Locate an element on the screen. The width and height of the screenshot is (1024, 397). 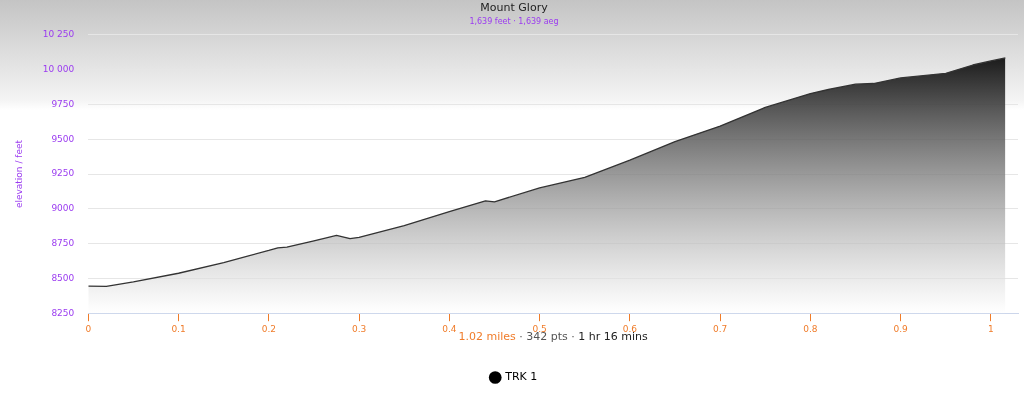
x-tick-label: 0.2 is located at coordinates (268, 328).